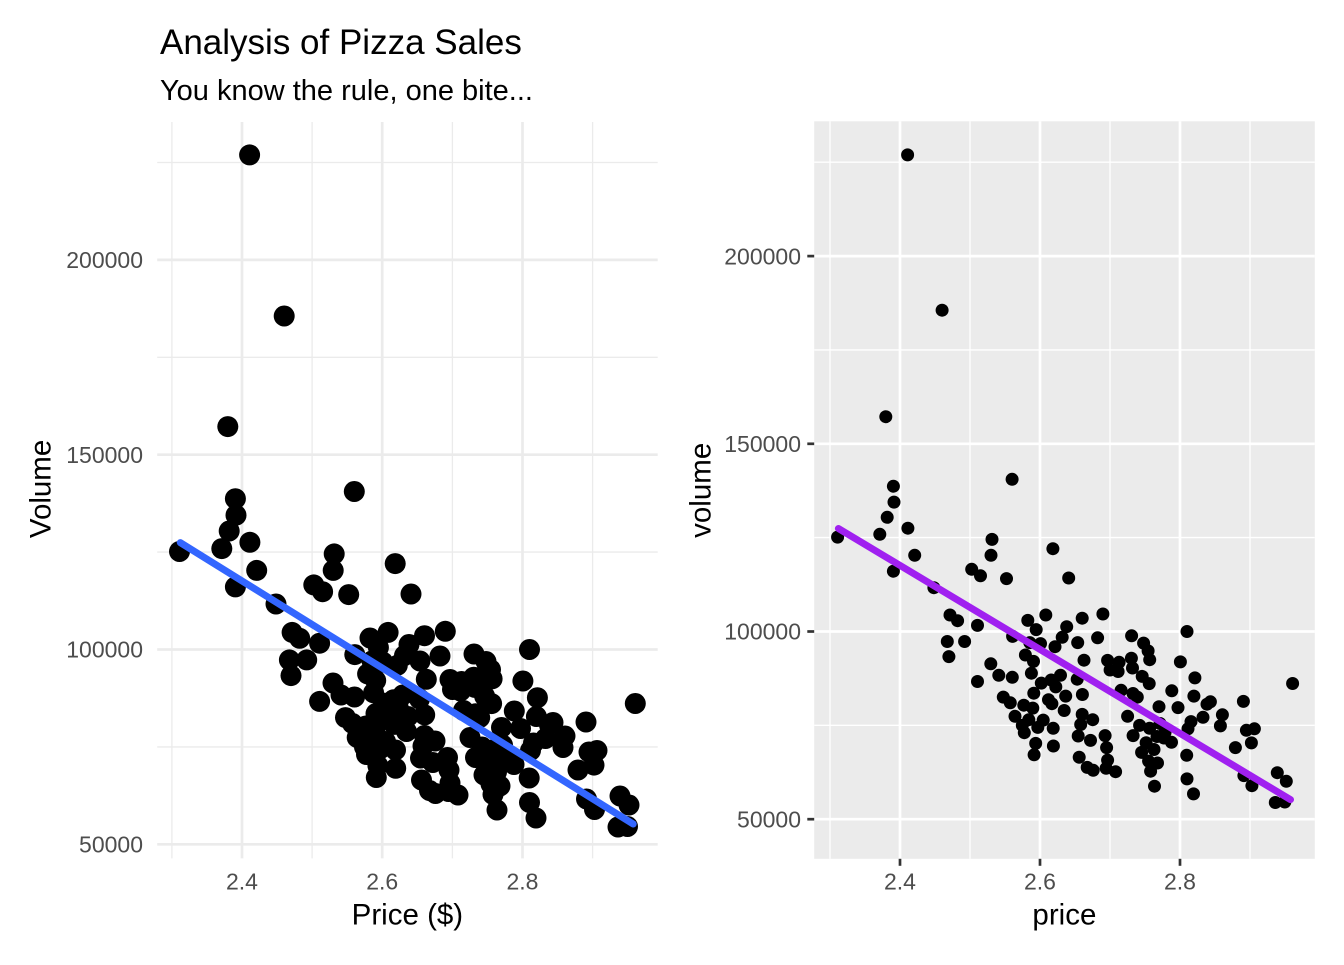  Describe the element at coordinates (407, 914) in the screenshot. I see `svg-text: Price ($)` at that location.